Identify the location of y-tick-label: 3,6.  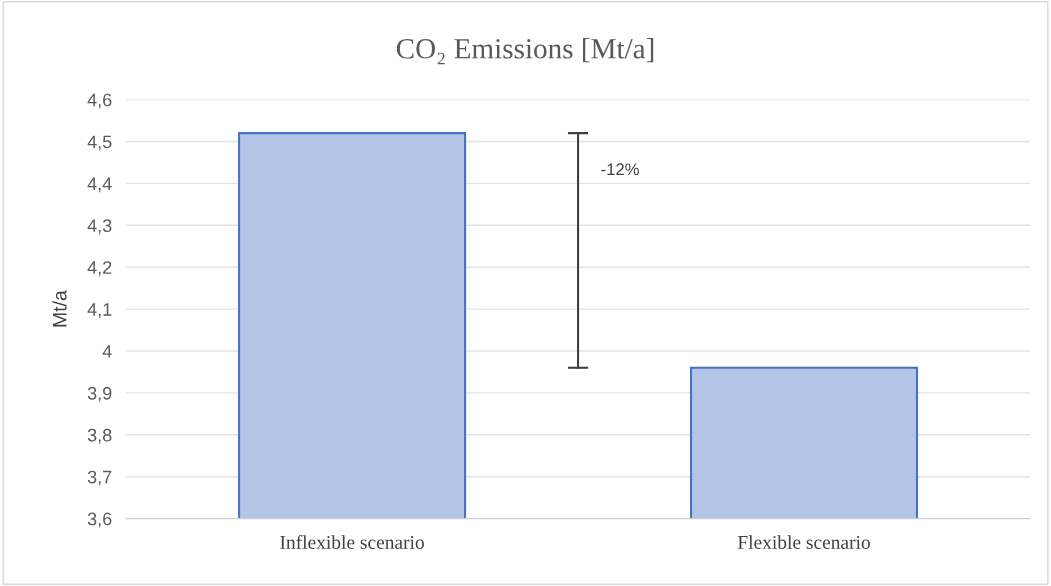
(99, 520).